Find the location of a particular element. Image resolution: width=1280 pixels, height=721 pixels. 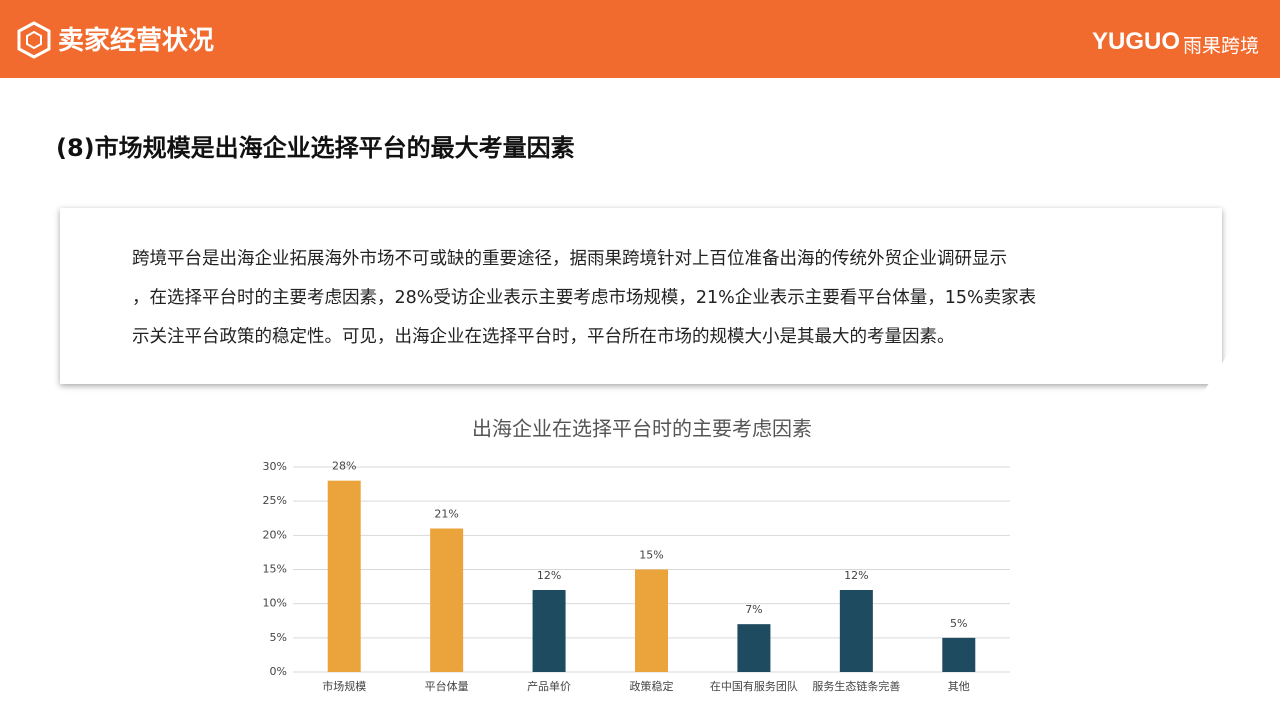

y-tick-label: 25% is located at coordinates (275, 500).